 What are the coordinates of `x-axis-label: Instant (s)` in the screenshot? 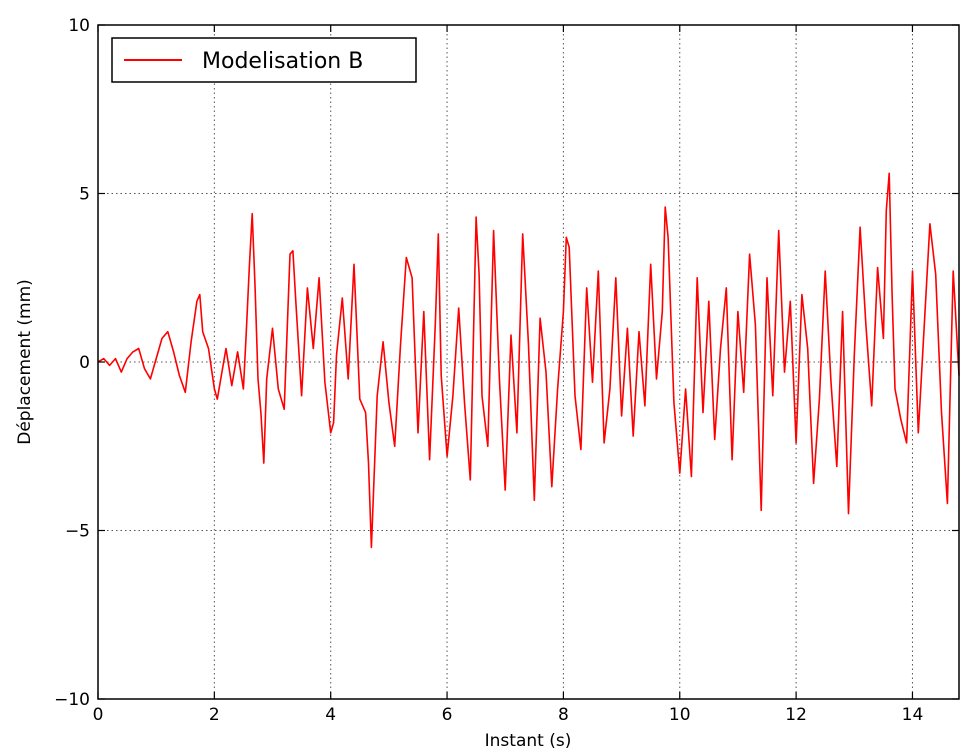 It's located at (528, 741).